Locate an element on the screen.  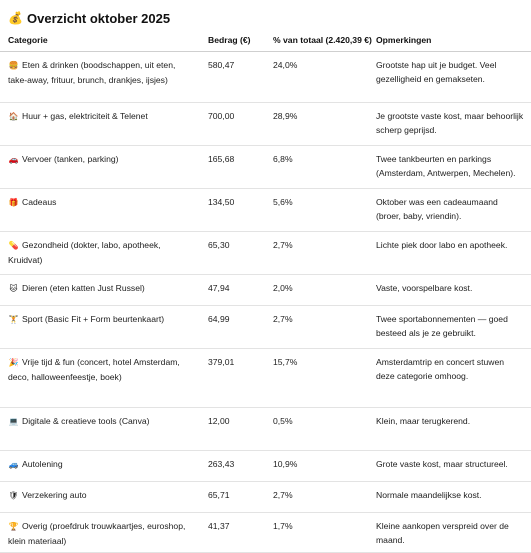
percent-cell: 2,0% is located at coordinates (316, 290).